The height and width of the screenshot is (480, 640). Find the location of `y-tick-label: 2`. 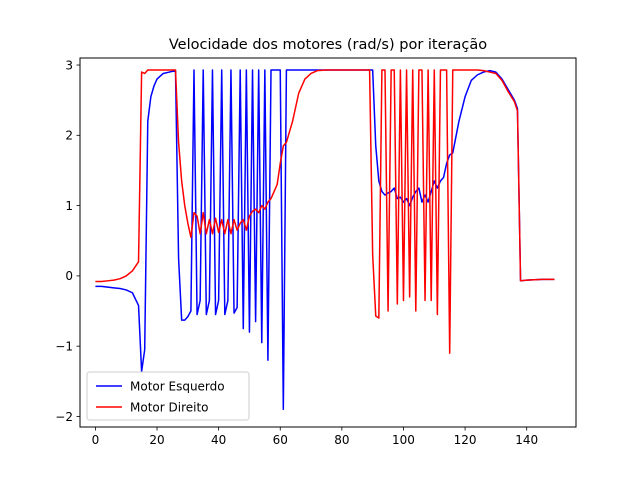

y-tick-label: 2 is located at coordinates (69, 136).